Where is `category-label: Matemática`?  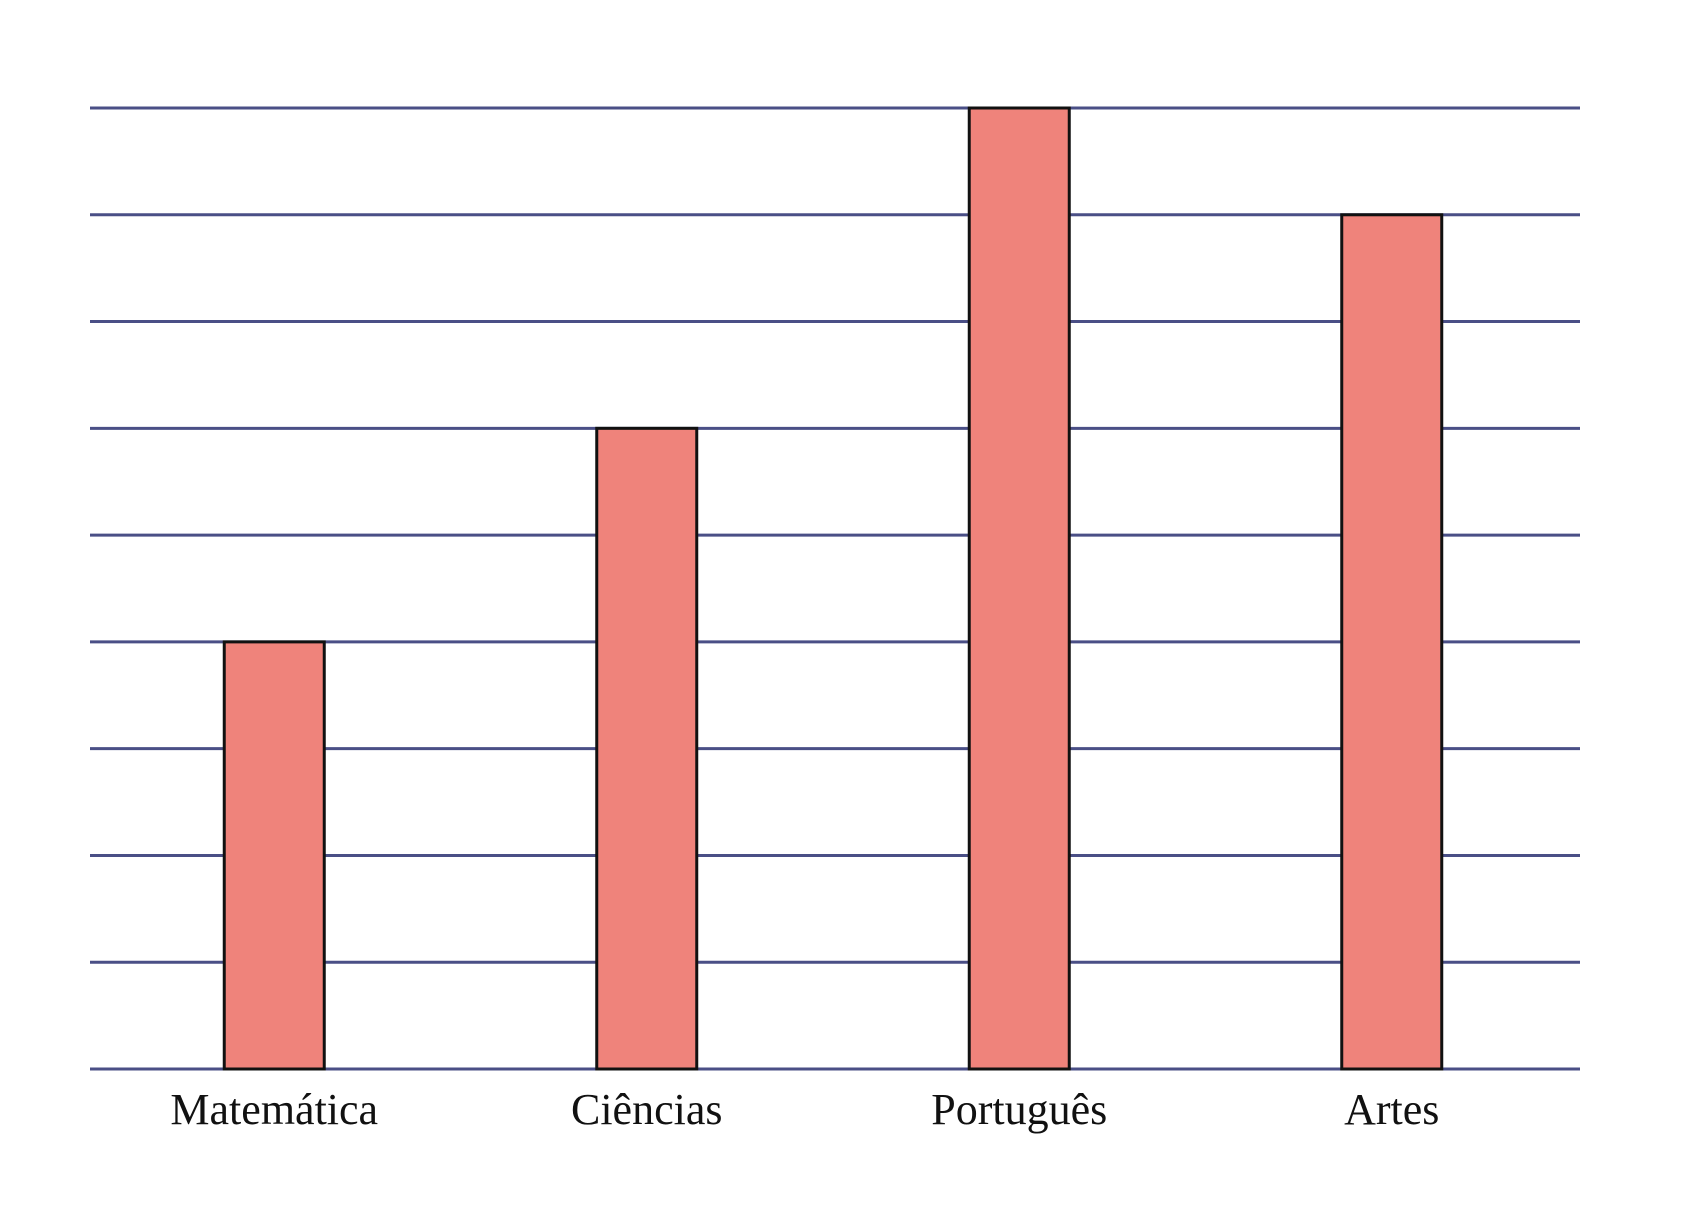
category-label: Matemática is located at coordinates (274, 1109).